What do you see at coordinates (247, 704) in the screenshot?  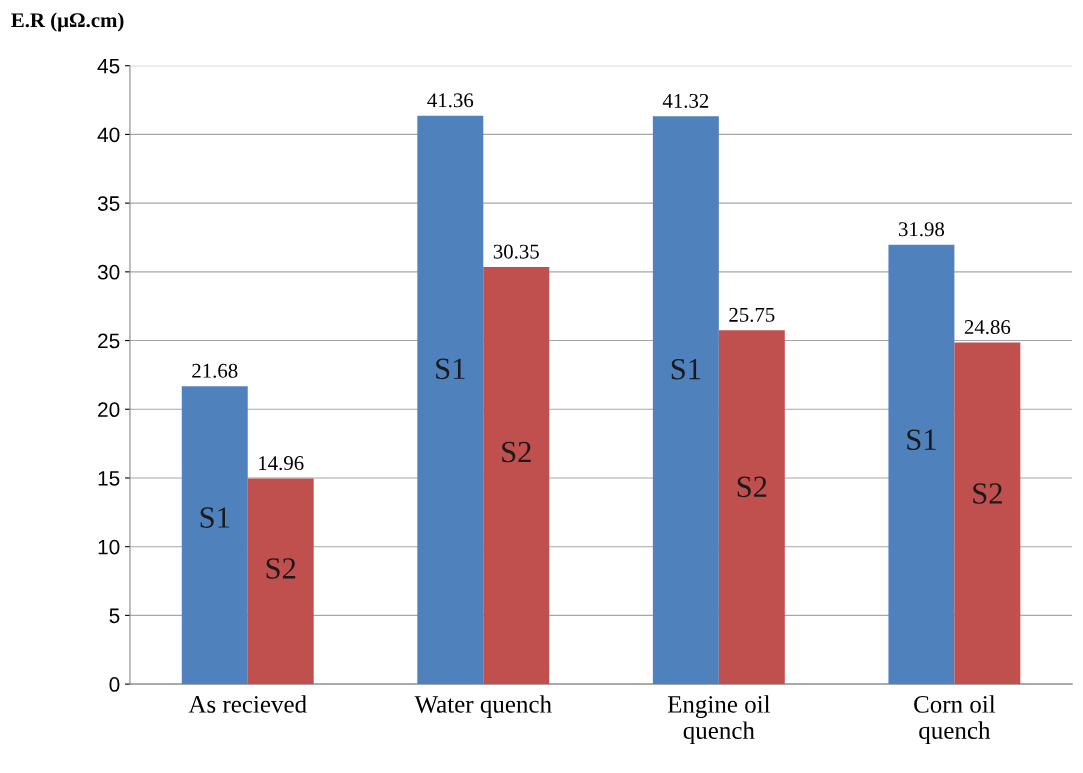 I see `x-tick-label: As recieved` at bounding box center [247, 704].